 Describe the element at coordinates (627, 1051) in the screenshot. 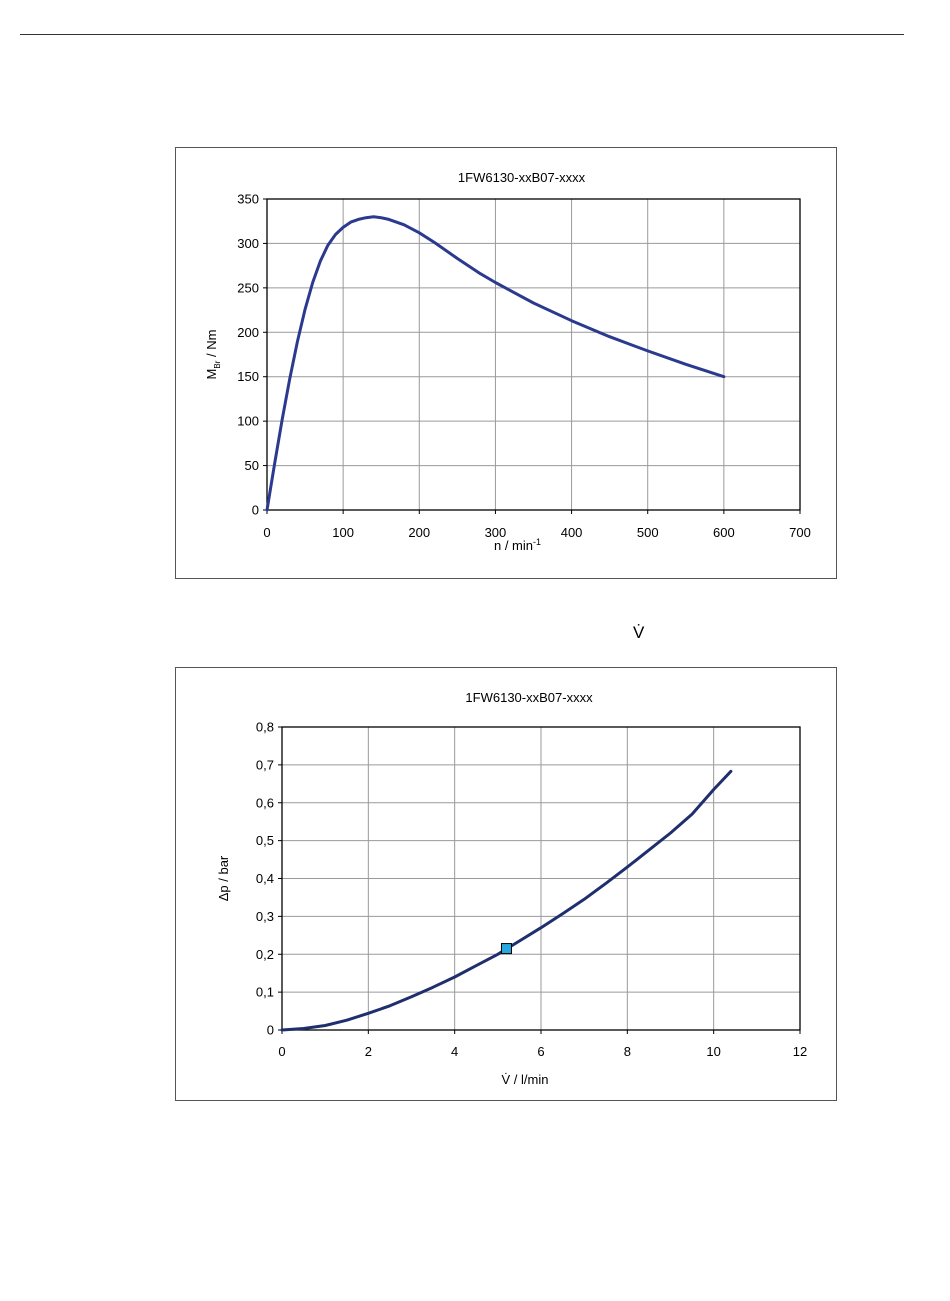

I see `x-tick-label: 8` at that location.